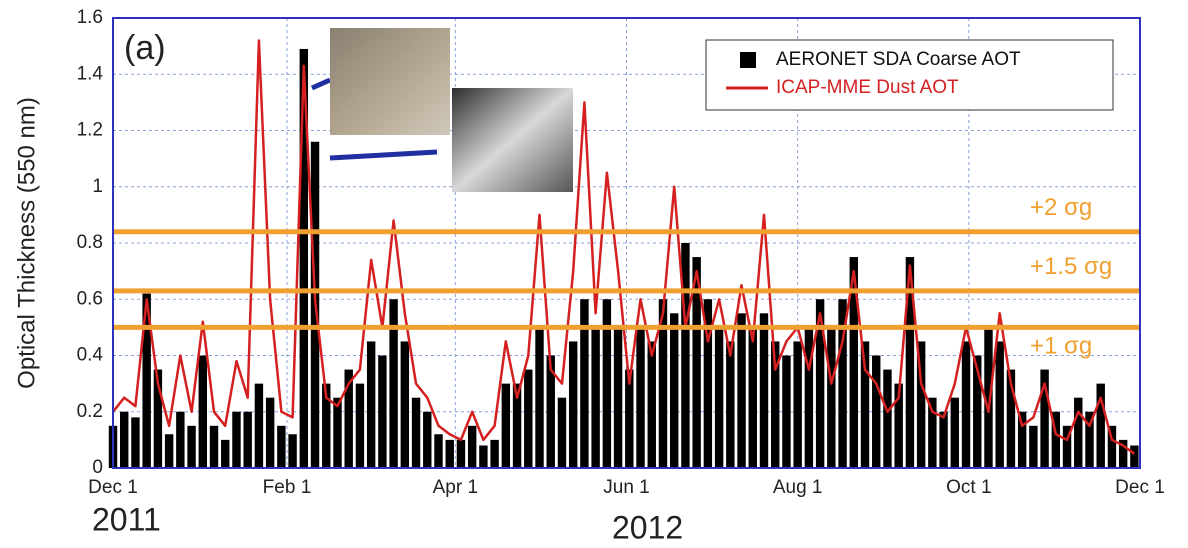 Image resolution: width=1188 pixels, height=548 pixels. I want to click on panel-label: (a), so click(145, 48).